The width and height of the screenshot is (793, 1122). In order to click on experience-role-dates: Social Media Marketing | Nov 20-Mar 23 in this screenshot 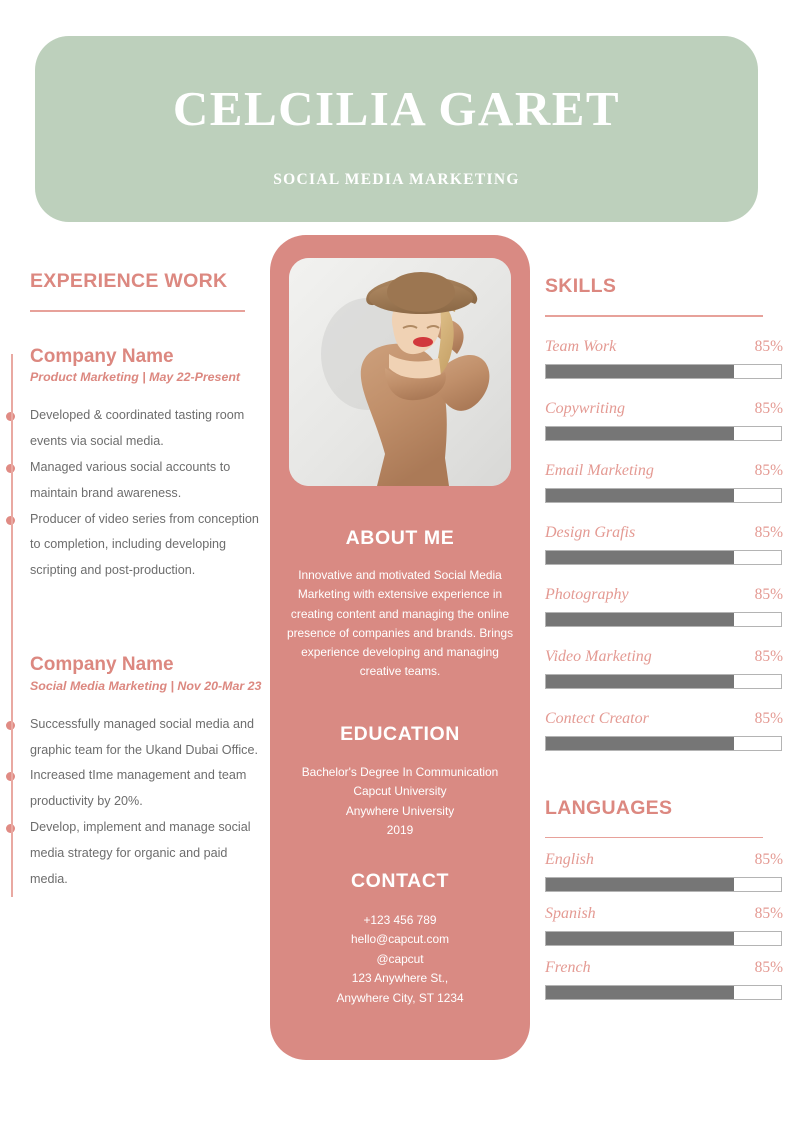, I will do `click(146, 685)`.